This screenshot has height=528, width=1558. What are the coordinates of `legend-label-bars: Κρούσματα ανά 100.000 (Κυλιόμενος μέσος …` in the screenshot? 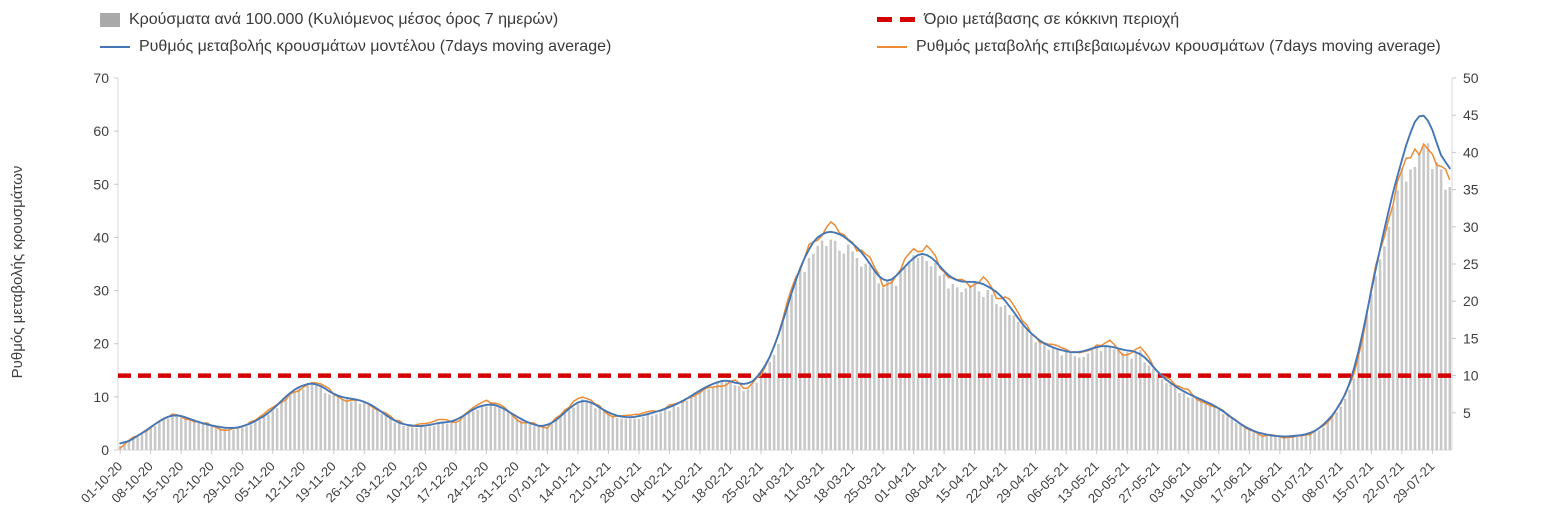 It's located at (344, 19).